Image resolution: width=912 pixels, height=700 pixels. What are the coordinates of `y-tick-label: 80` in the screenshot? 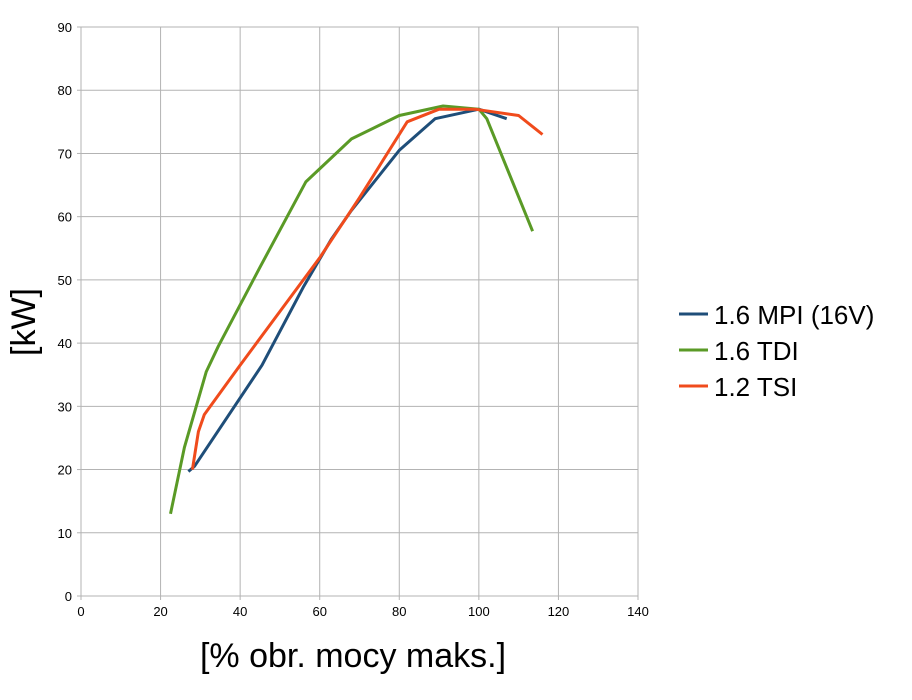 It's located at (65, 90).